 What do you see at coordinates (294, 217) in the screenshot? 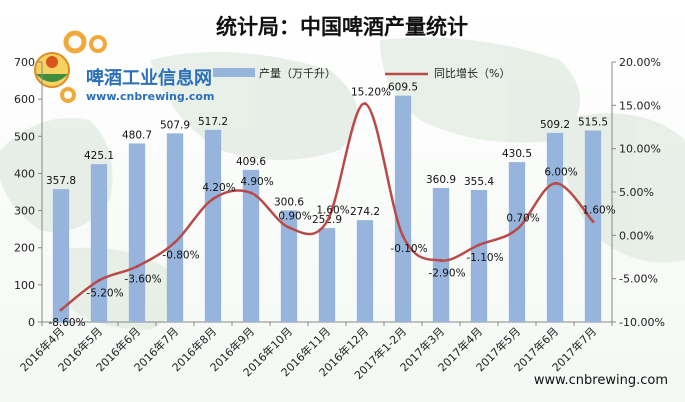
I see `growth-value-label: 0.90%` at bounding box center [294, 217].